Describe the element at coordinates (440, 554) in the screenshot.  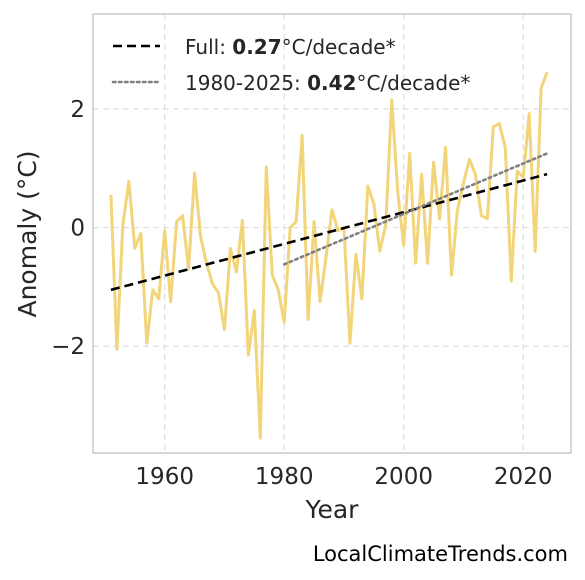
I see `source-credit: LocalClimateTrends.com` at that location.